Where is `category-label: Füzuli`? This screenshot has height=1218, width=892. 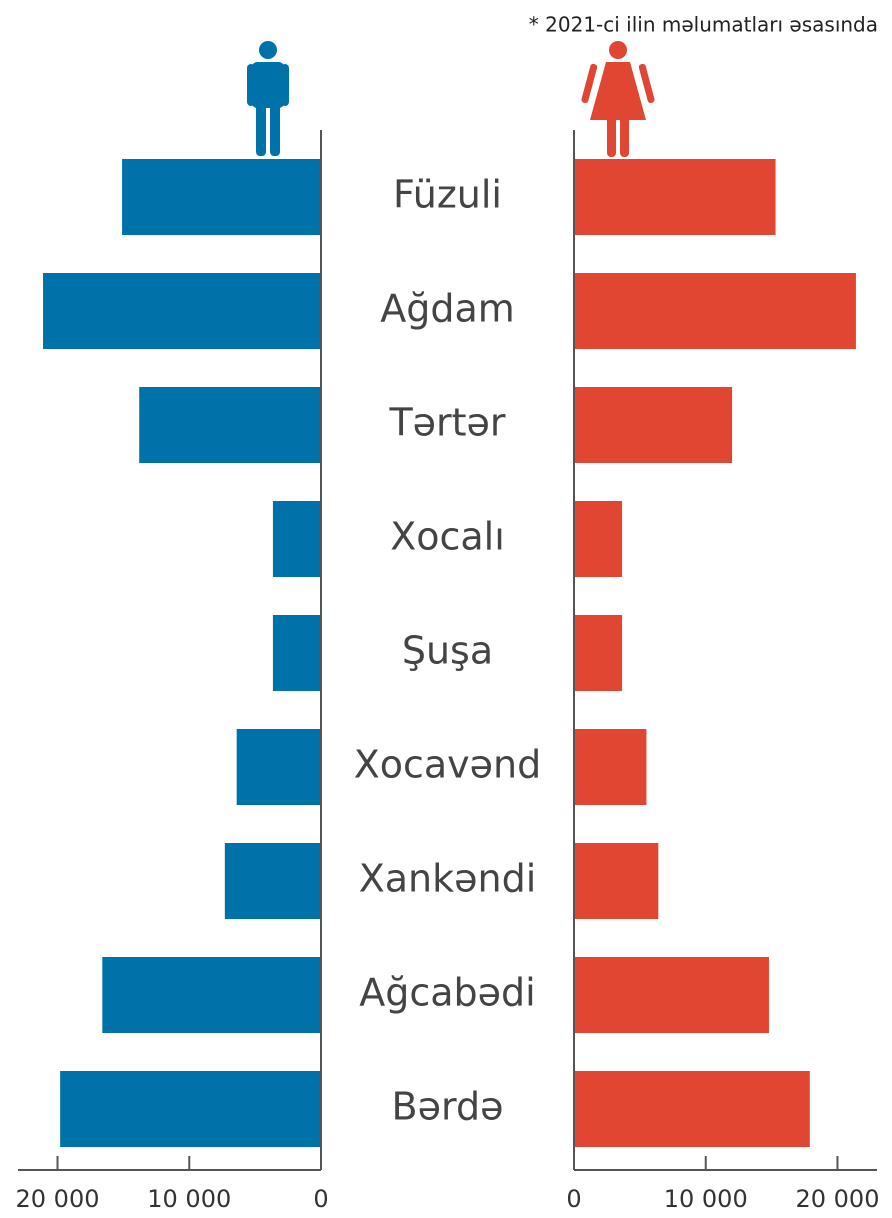 category-label: Füzuli is located at coordinates (447, 195).